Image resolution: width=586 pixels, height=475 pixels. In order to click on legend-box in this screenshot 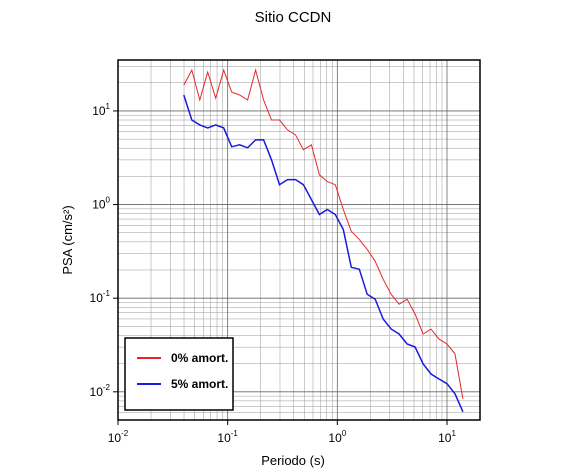, I will do `click(179, 374)`.